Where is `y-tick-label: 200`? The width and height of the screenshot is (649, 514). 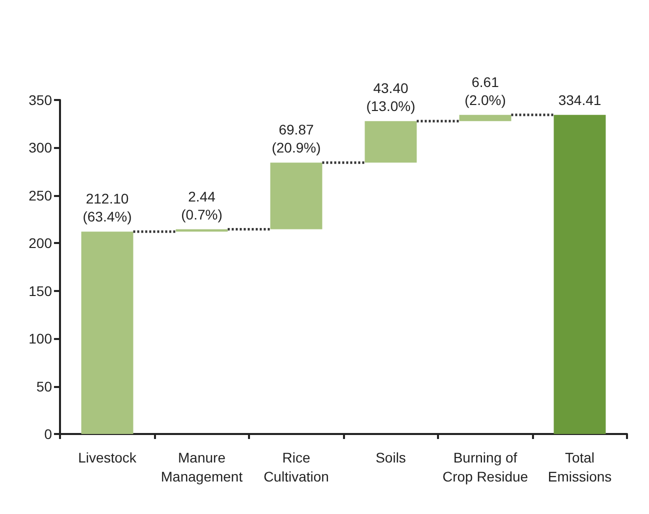
y-tick-label: 200 is located at coordinates (40, 243).